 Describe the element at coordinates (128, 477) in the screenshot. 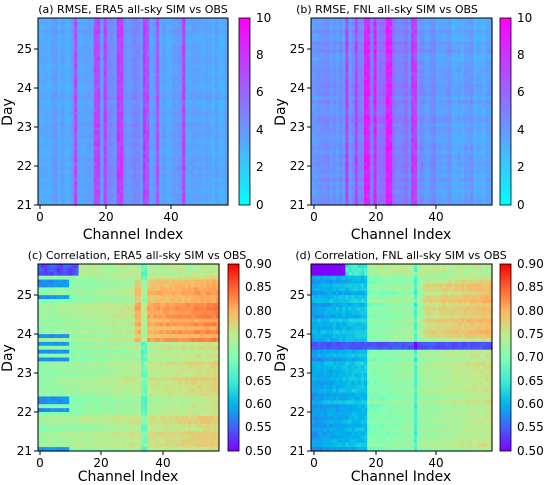

I see `panel-c-xlabel: Channel Index` at that location.